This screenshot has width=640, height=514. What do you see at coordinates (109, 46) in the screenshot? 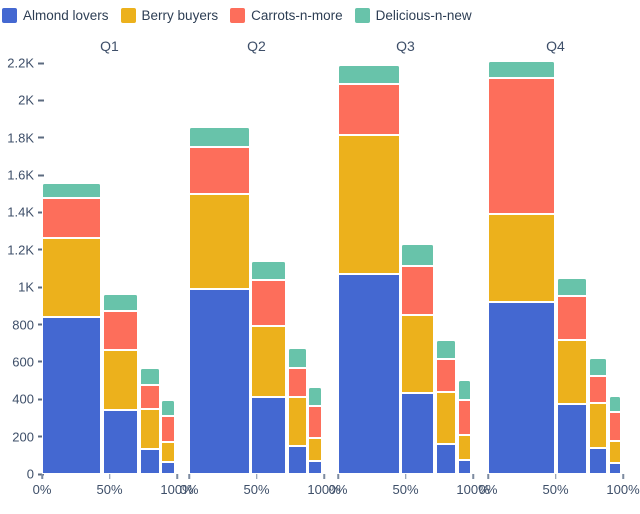
I see `quarter-label-q1: Q1` at bounding box center [109, 46].